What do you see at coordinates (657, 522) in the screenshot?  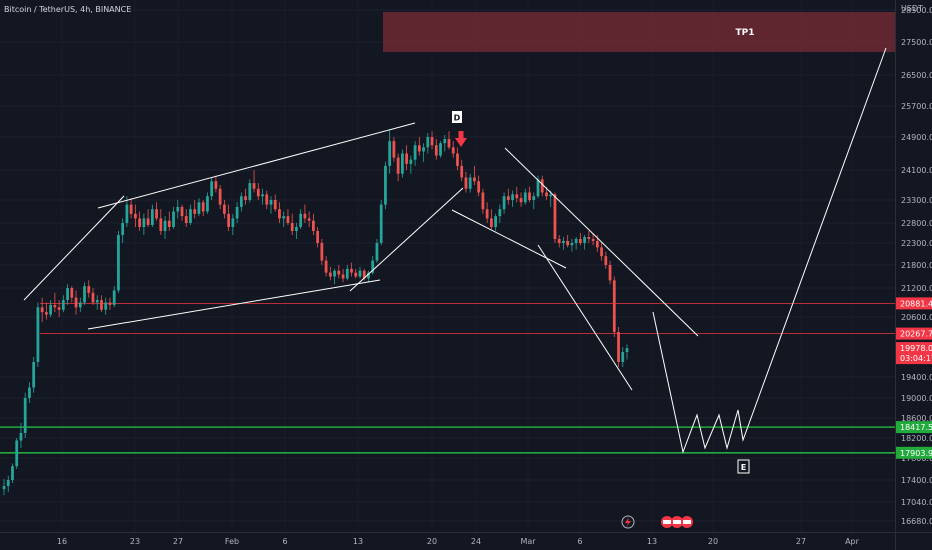 I see `event-icons` at bounding box center [657, 522].